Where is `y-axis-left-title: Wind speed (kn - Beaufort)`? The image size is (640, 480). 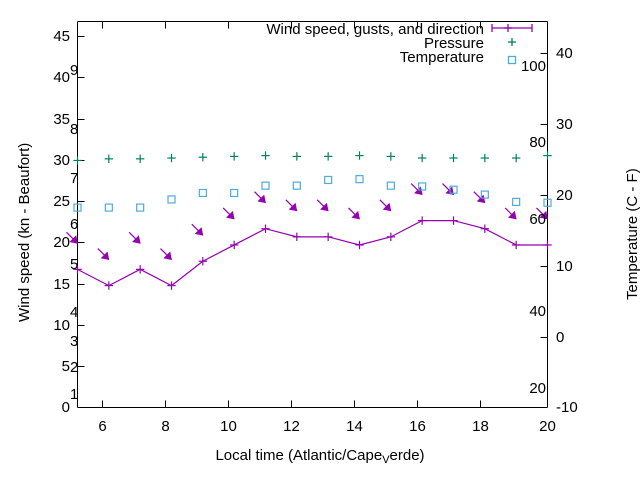
y-axis-left-title: Wind speed (kn - Beaufort) is located at coordinates (24, 232).